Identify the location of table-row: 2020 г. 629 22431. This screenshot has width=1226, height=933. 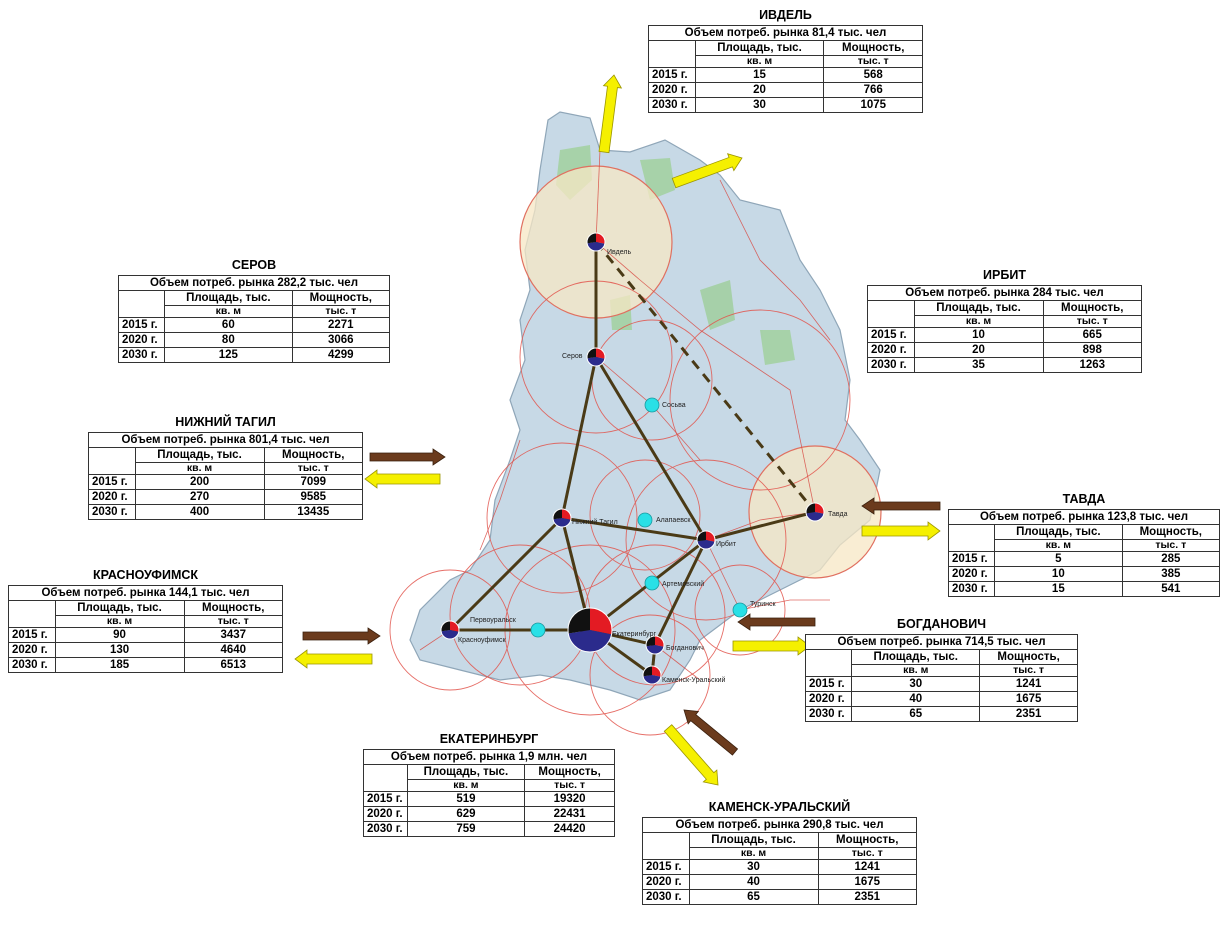
(489, 814).